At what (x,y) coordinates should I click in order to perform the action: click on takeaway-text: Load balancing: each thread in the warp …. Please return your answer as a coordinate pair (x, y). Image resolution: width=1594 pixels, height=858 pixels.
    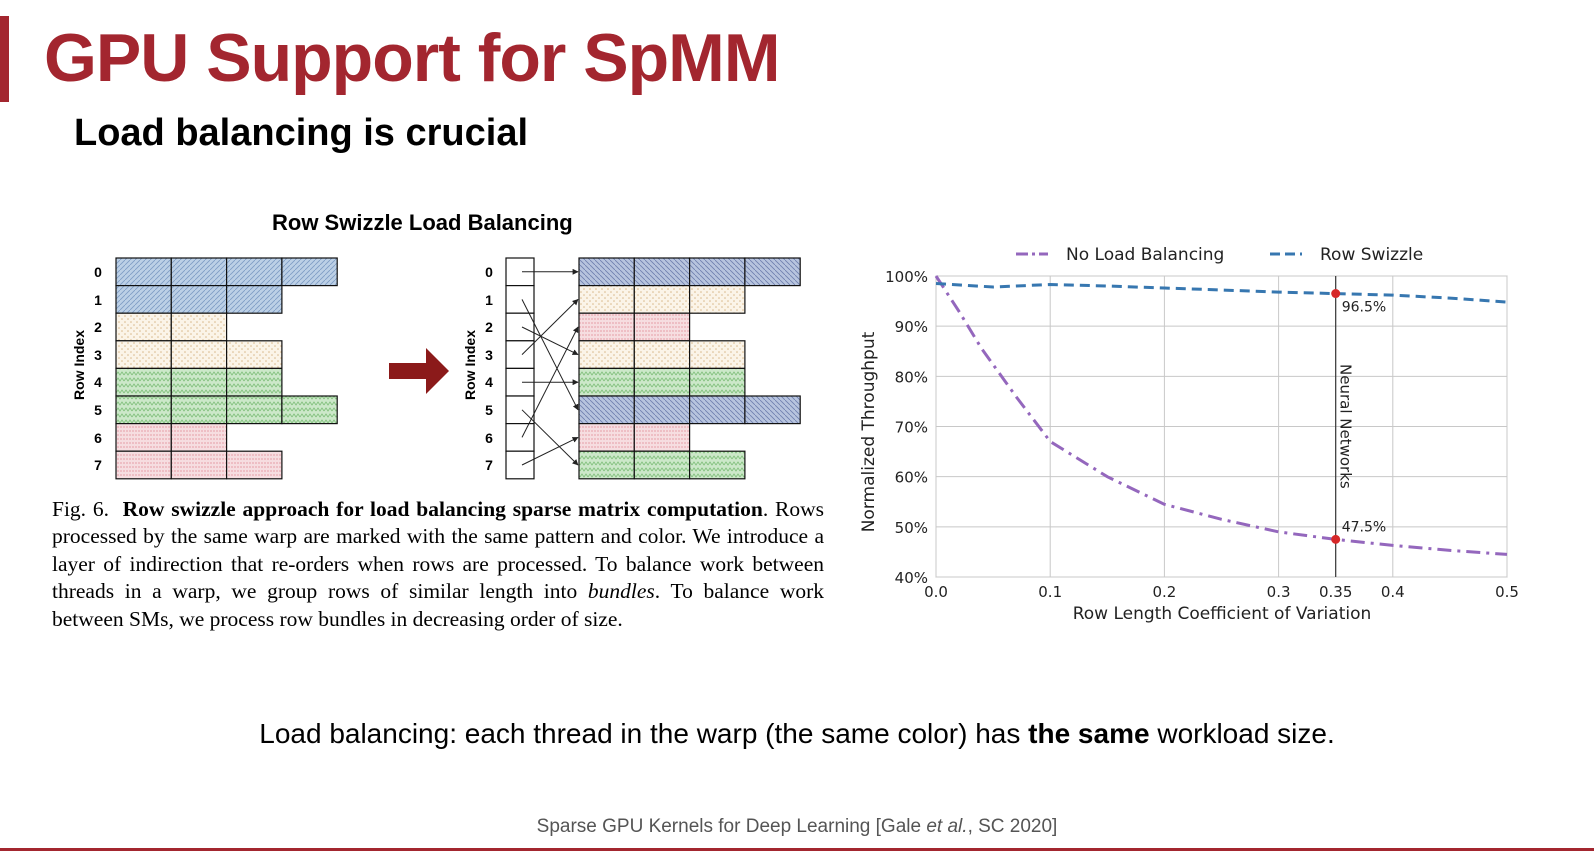
    Looking at the image, I should click on (797, 734).